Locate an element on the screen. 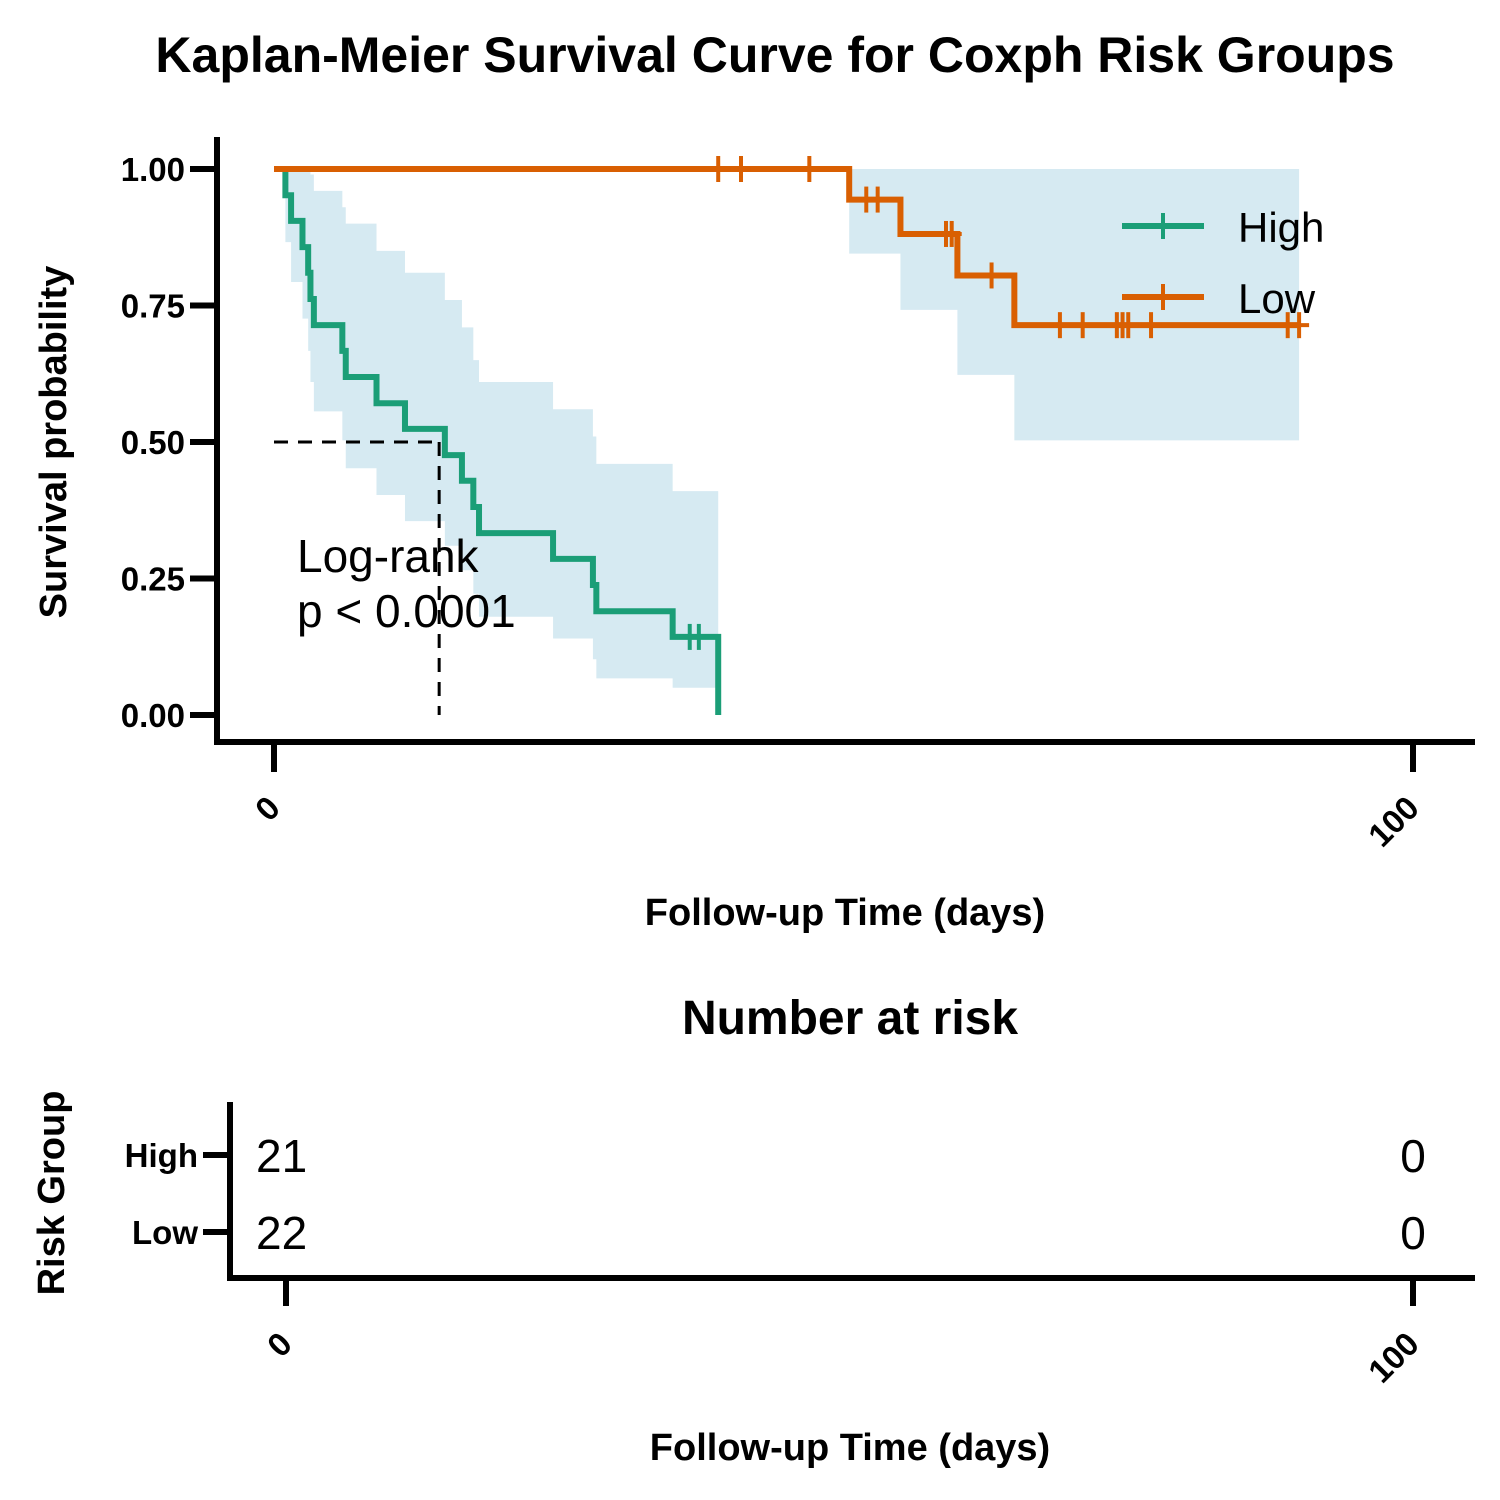 Image resolution: width=1500 pixels, height=1500 pixels. logrank-pvalue: p < 0.0001 is located at coordinates (406, 611).